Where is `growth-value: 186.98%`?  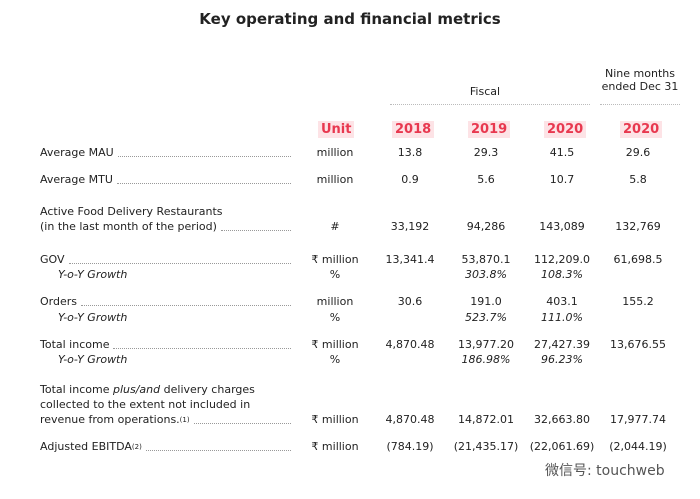 growth-value: 186.98% is located at coordinates (486, 359).